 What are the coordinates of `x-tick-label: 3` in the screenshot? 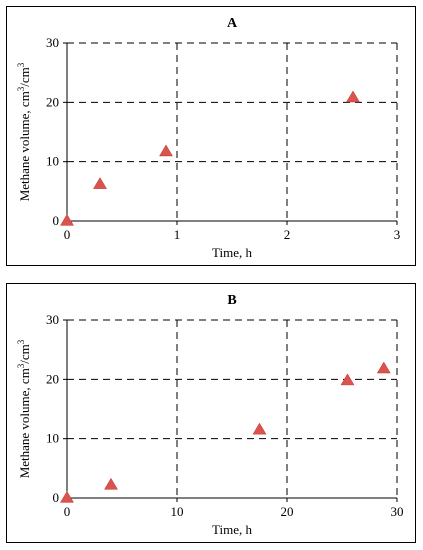 It's located at (397, 234).